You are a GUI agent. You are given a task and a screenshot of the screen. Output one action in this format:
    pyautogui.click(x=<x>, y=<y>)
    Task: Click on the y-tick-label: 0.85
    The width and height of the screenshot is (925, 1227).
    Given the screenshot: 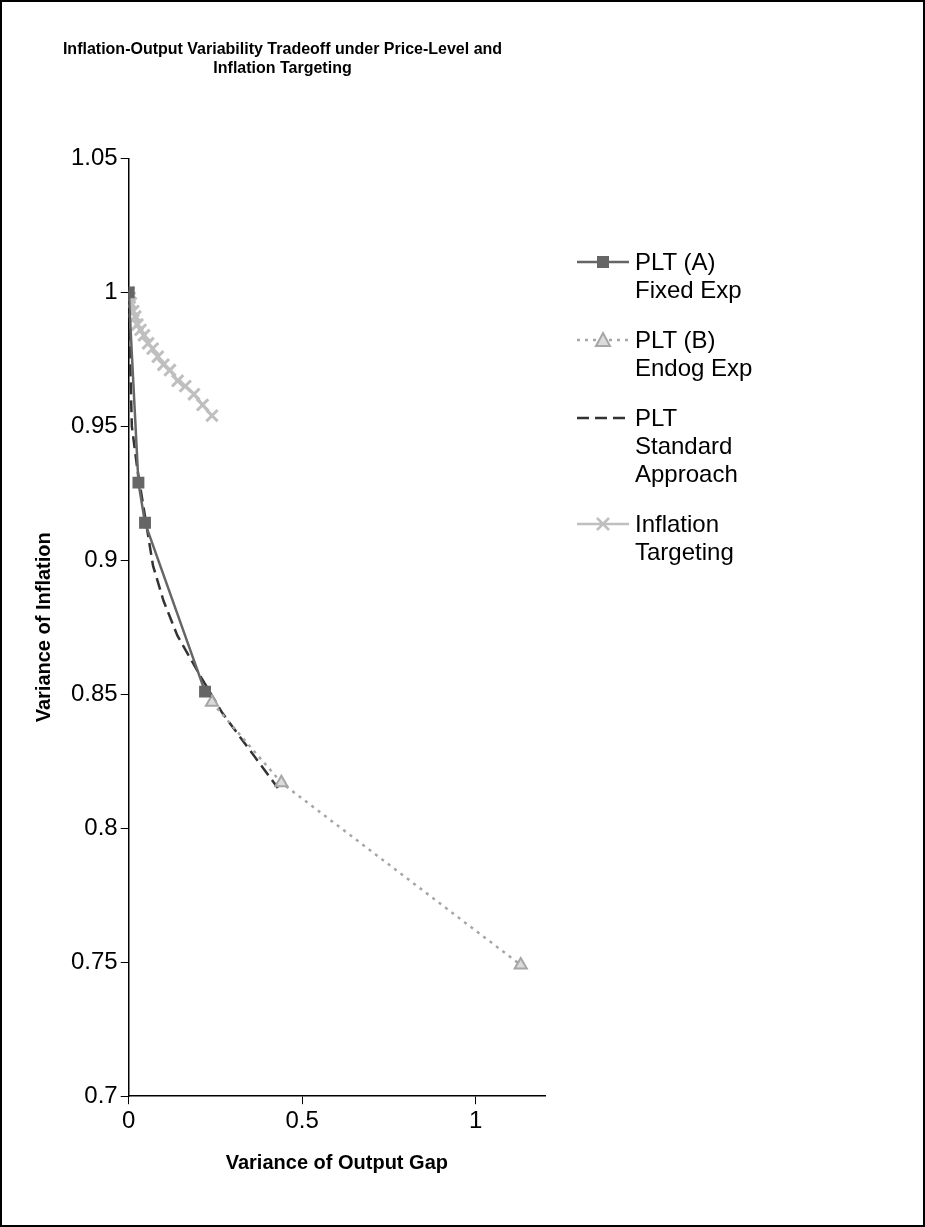 What is the action you would take?
    pyautogui.click(x=94, y=692)
    